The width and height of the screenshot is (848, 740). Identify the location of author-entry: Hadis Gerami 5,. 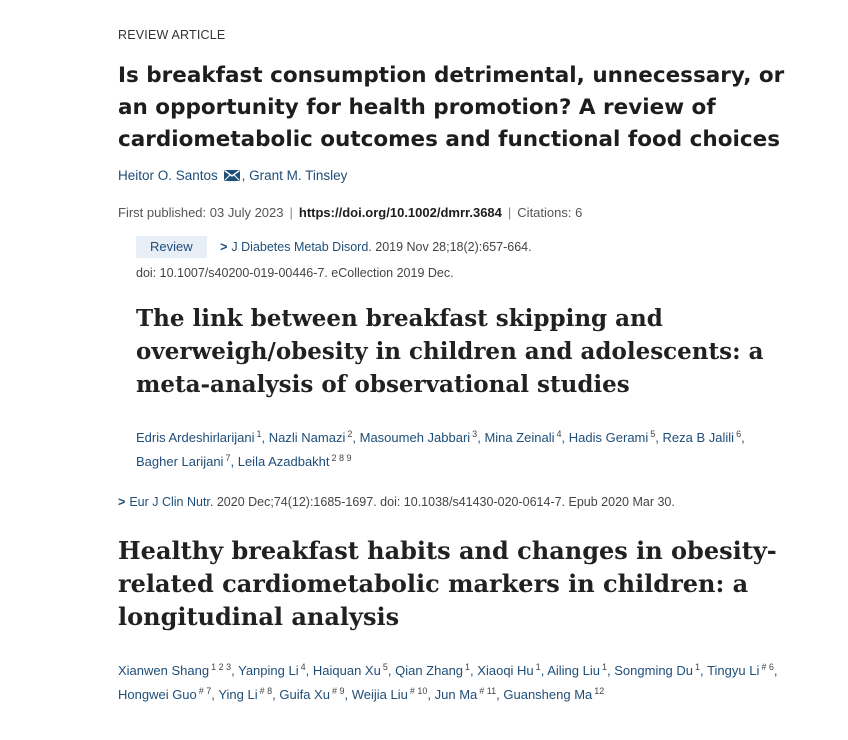
(613, 437).